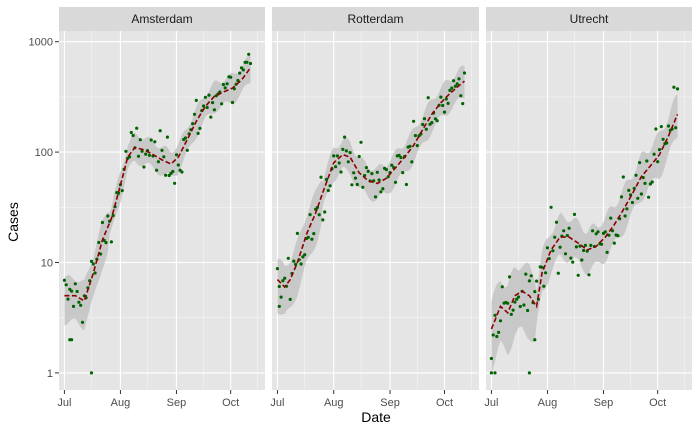 This screenshot has width=700, height=437. I want to click on x-tick-label: Oct, so click(230, 403).